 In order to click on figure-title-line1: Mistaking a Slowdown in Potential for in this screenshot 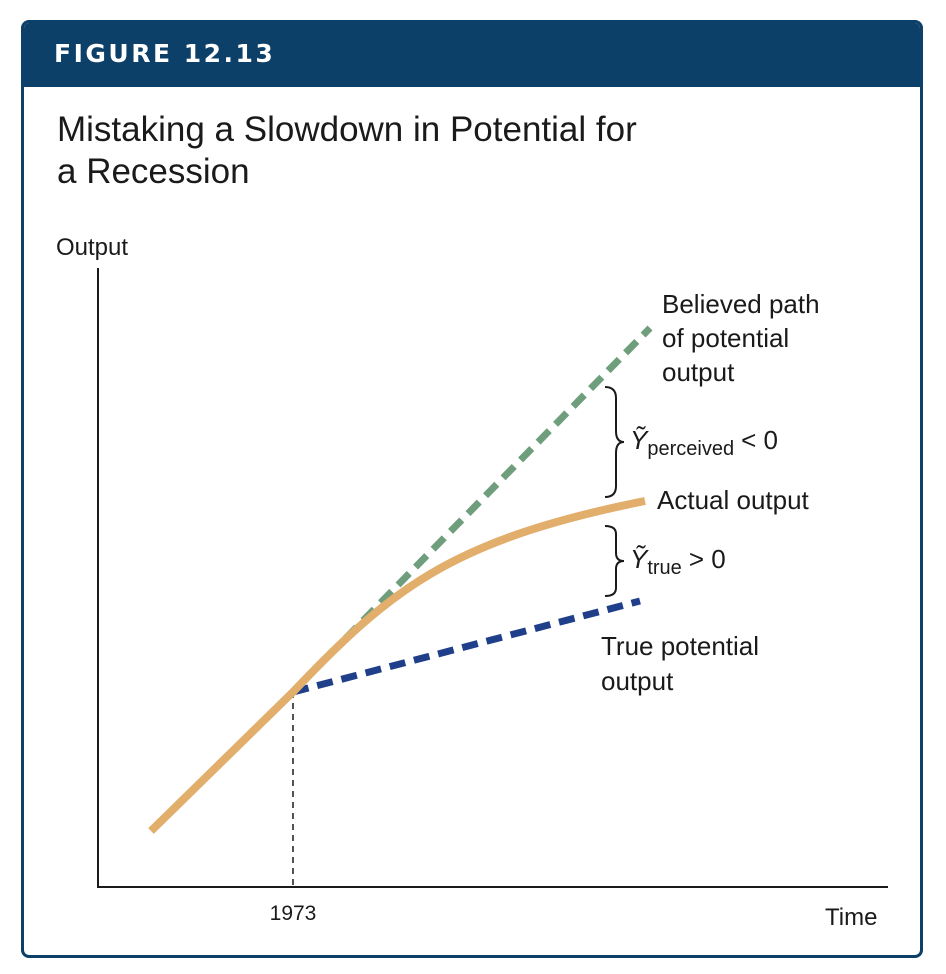, I will do `click(347, 129)`.